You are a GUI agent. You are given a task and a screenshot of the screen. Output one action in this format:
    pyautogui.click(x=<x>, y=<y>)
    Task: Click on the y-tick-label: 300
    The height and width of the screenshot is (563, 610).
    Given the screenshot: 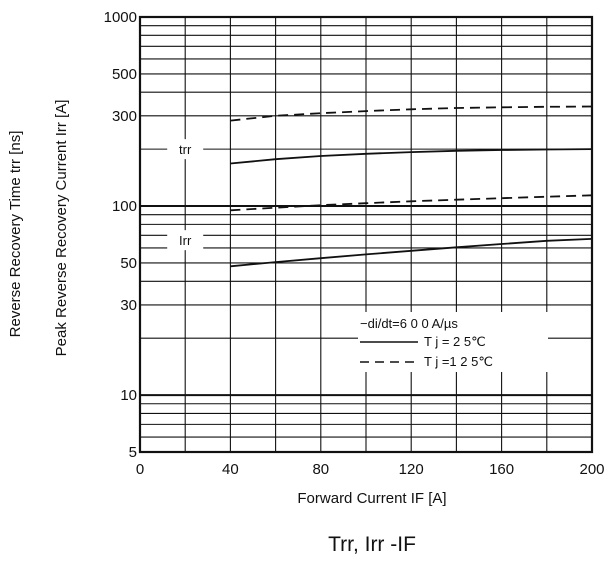 What is the action you would take?
    pyautogui.click(x=124, y=116)
    